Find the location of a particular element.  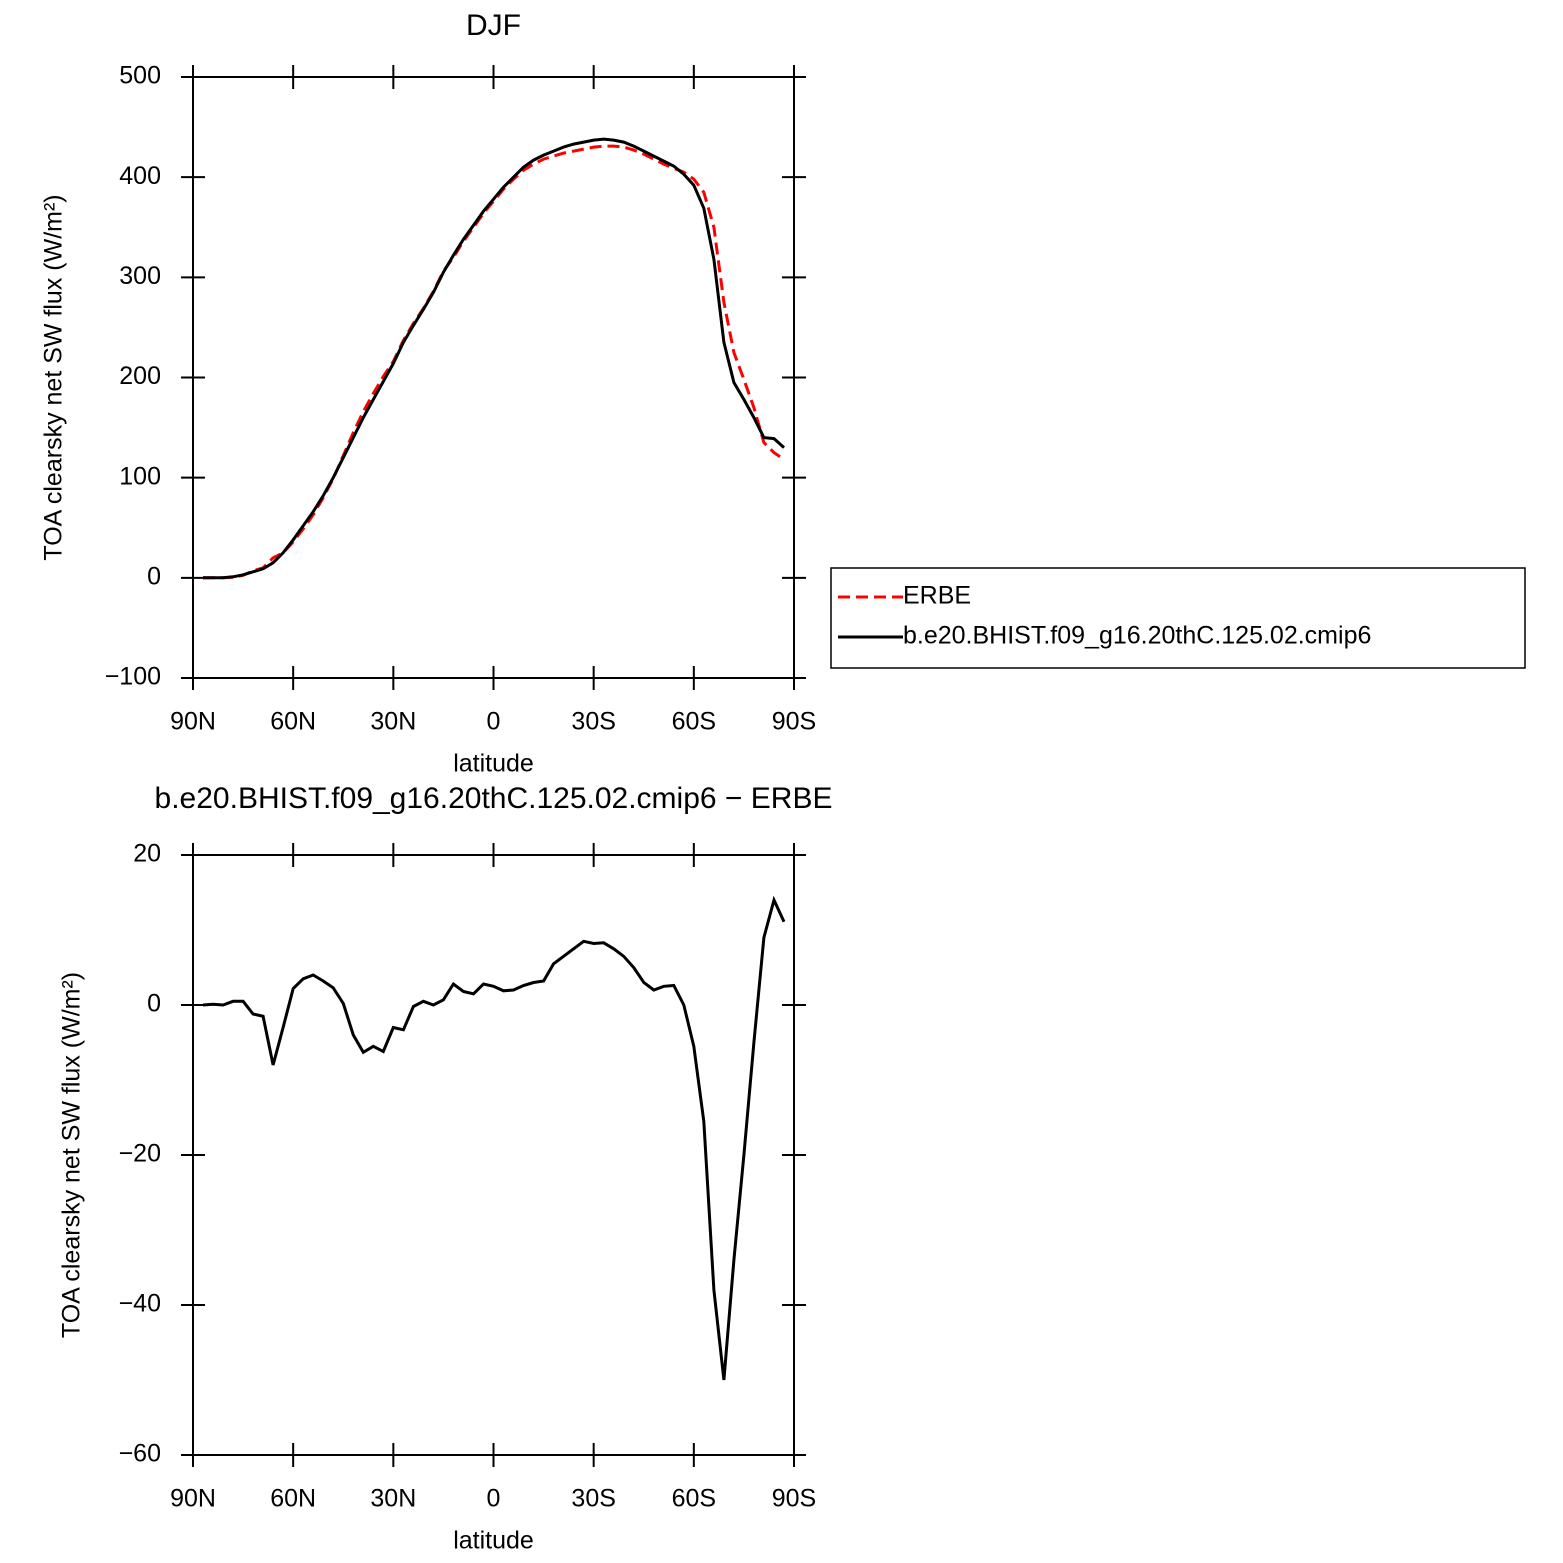

y-tick-label: 300 is located at coordinates (140, 276).